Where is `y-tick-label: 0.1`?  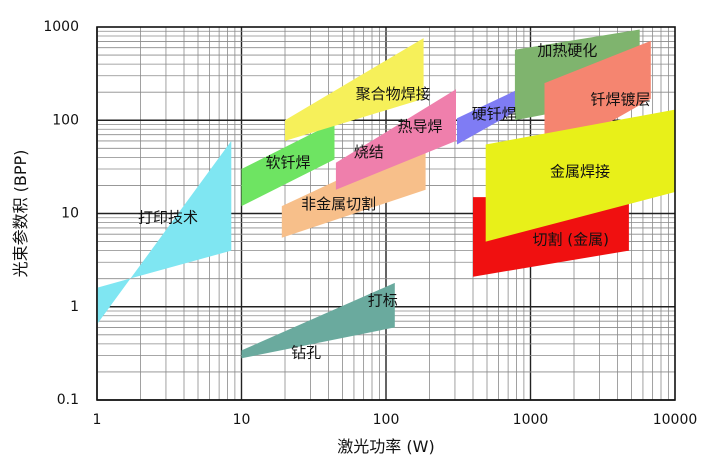 y-tick-label: 0.1 is located at coordinates (68, 400).